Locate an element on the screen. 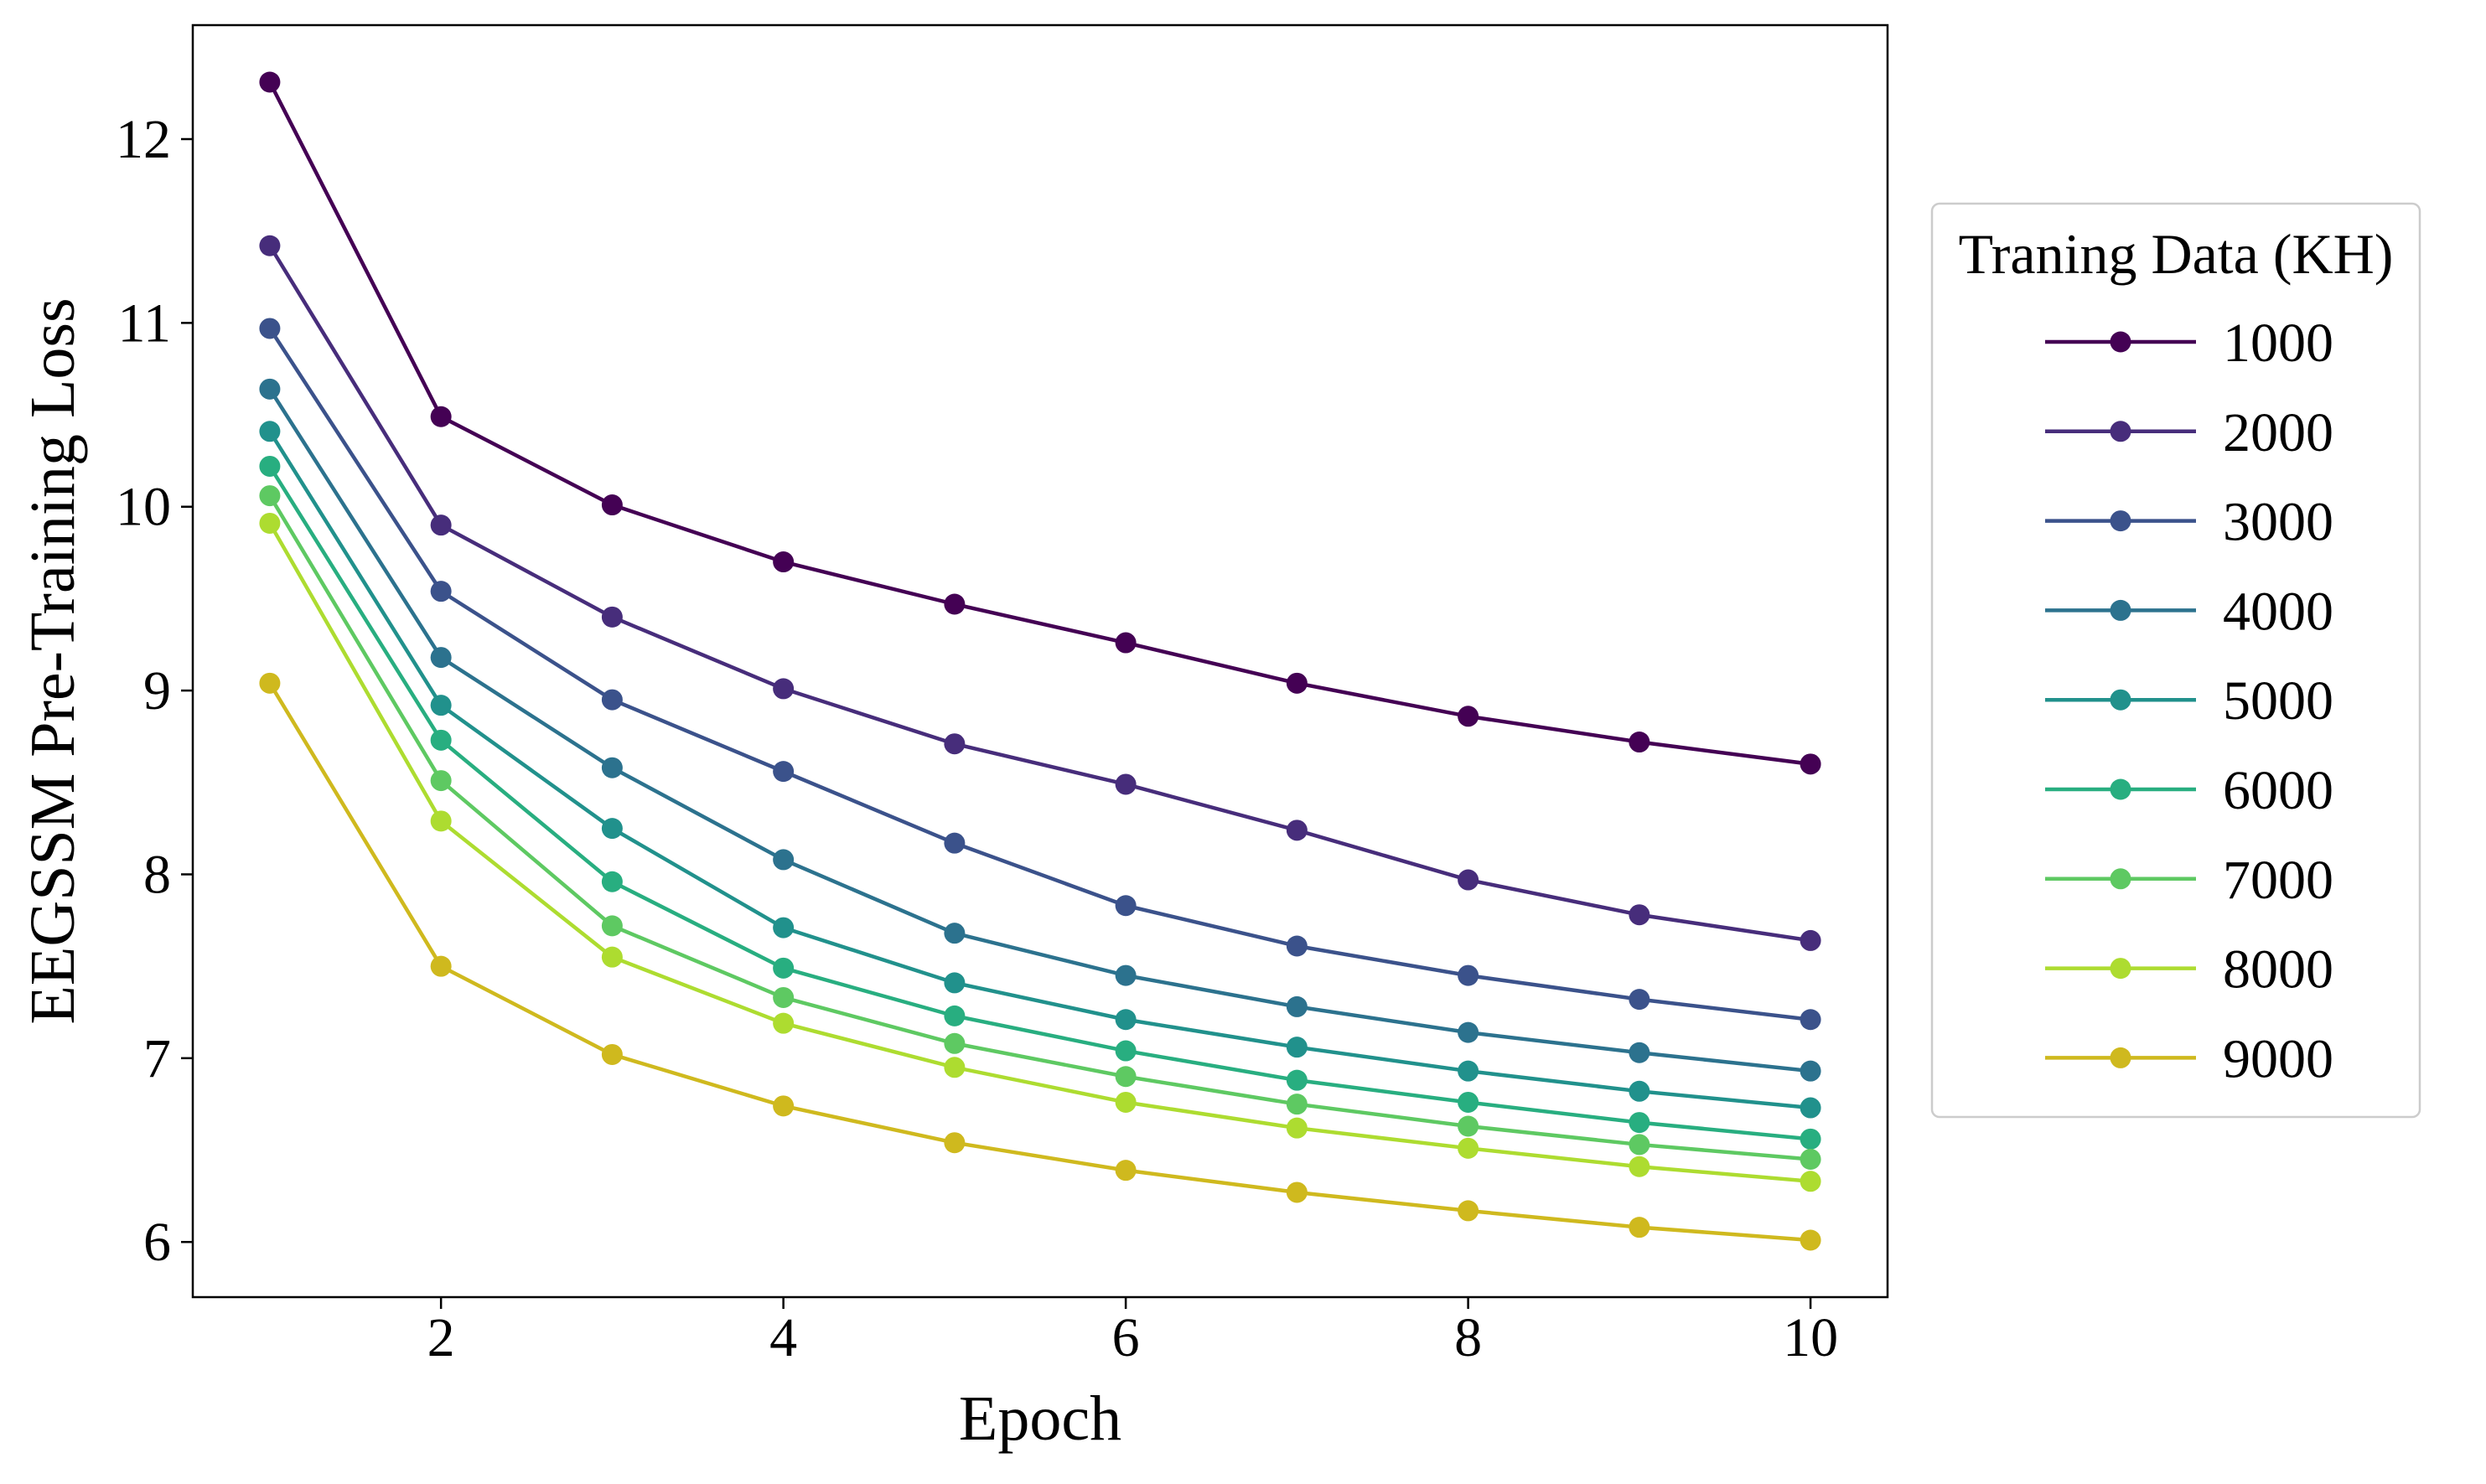  y-tick-label: 8 is located at coordinates (157, 874).